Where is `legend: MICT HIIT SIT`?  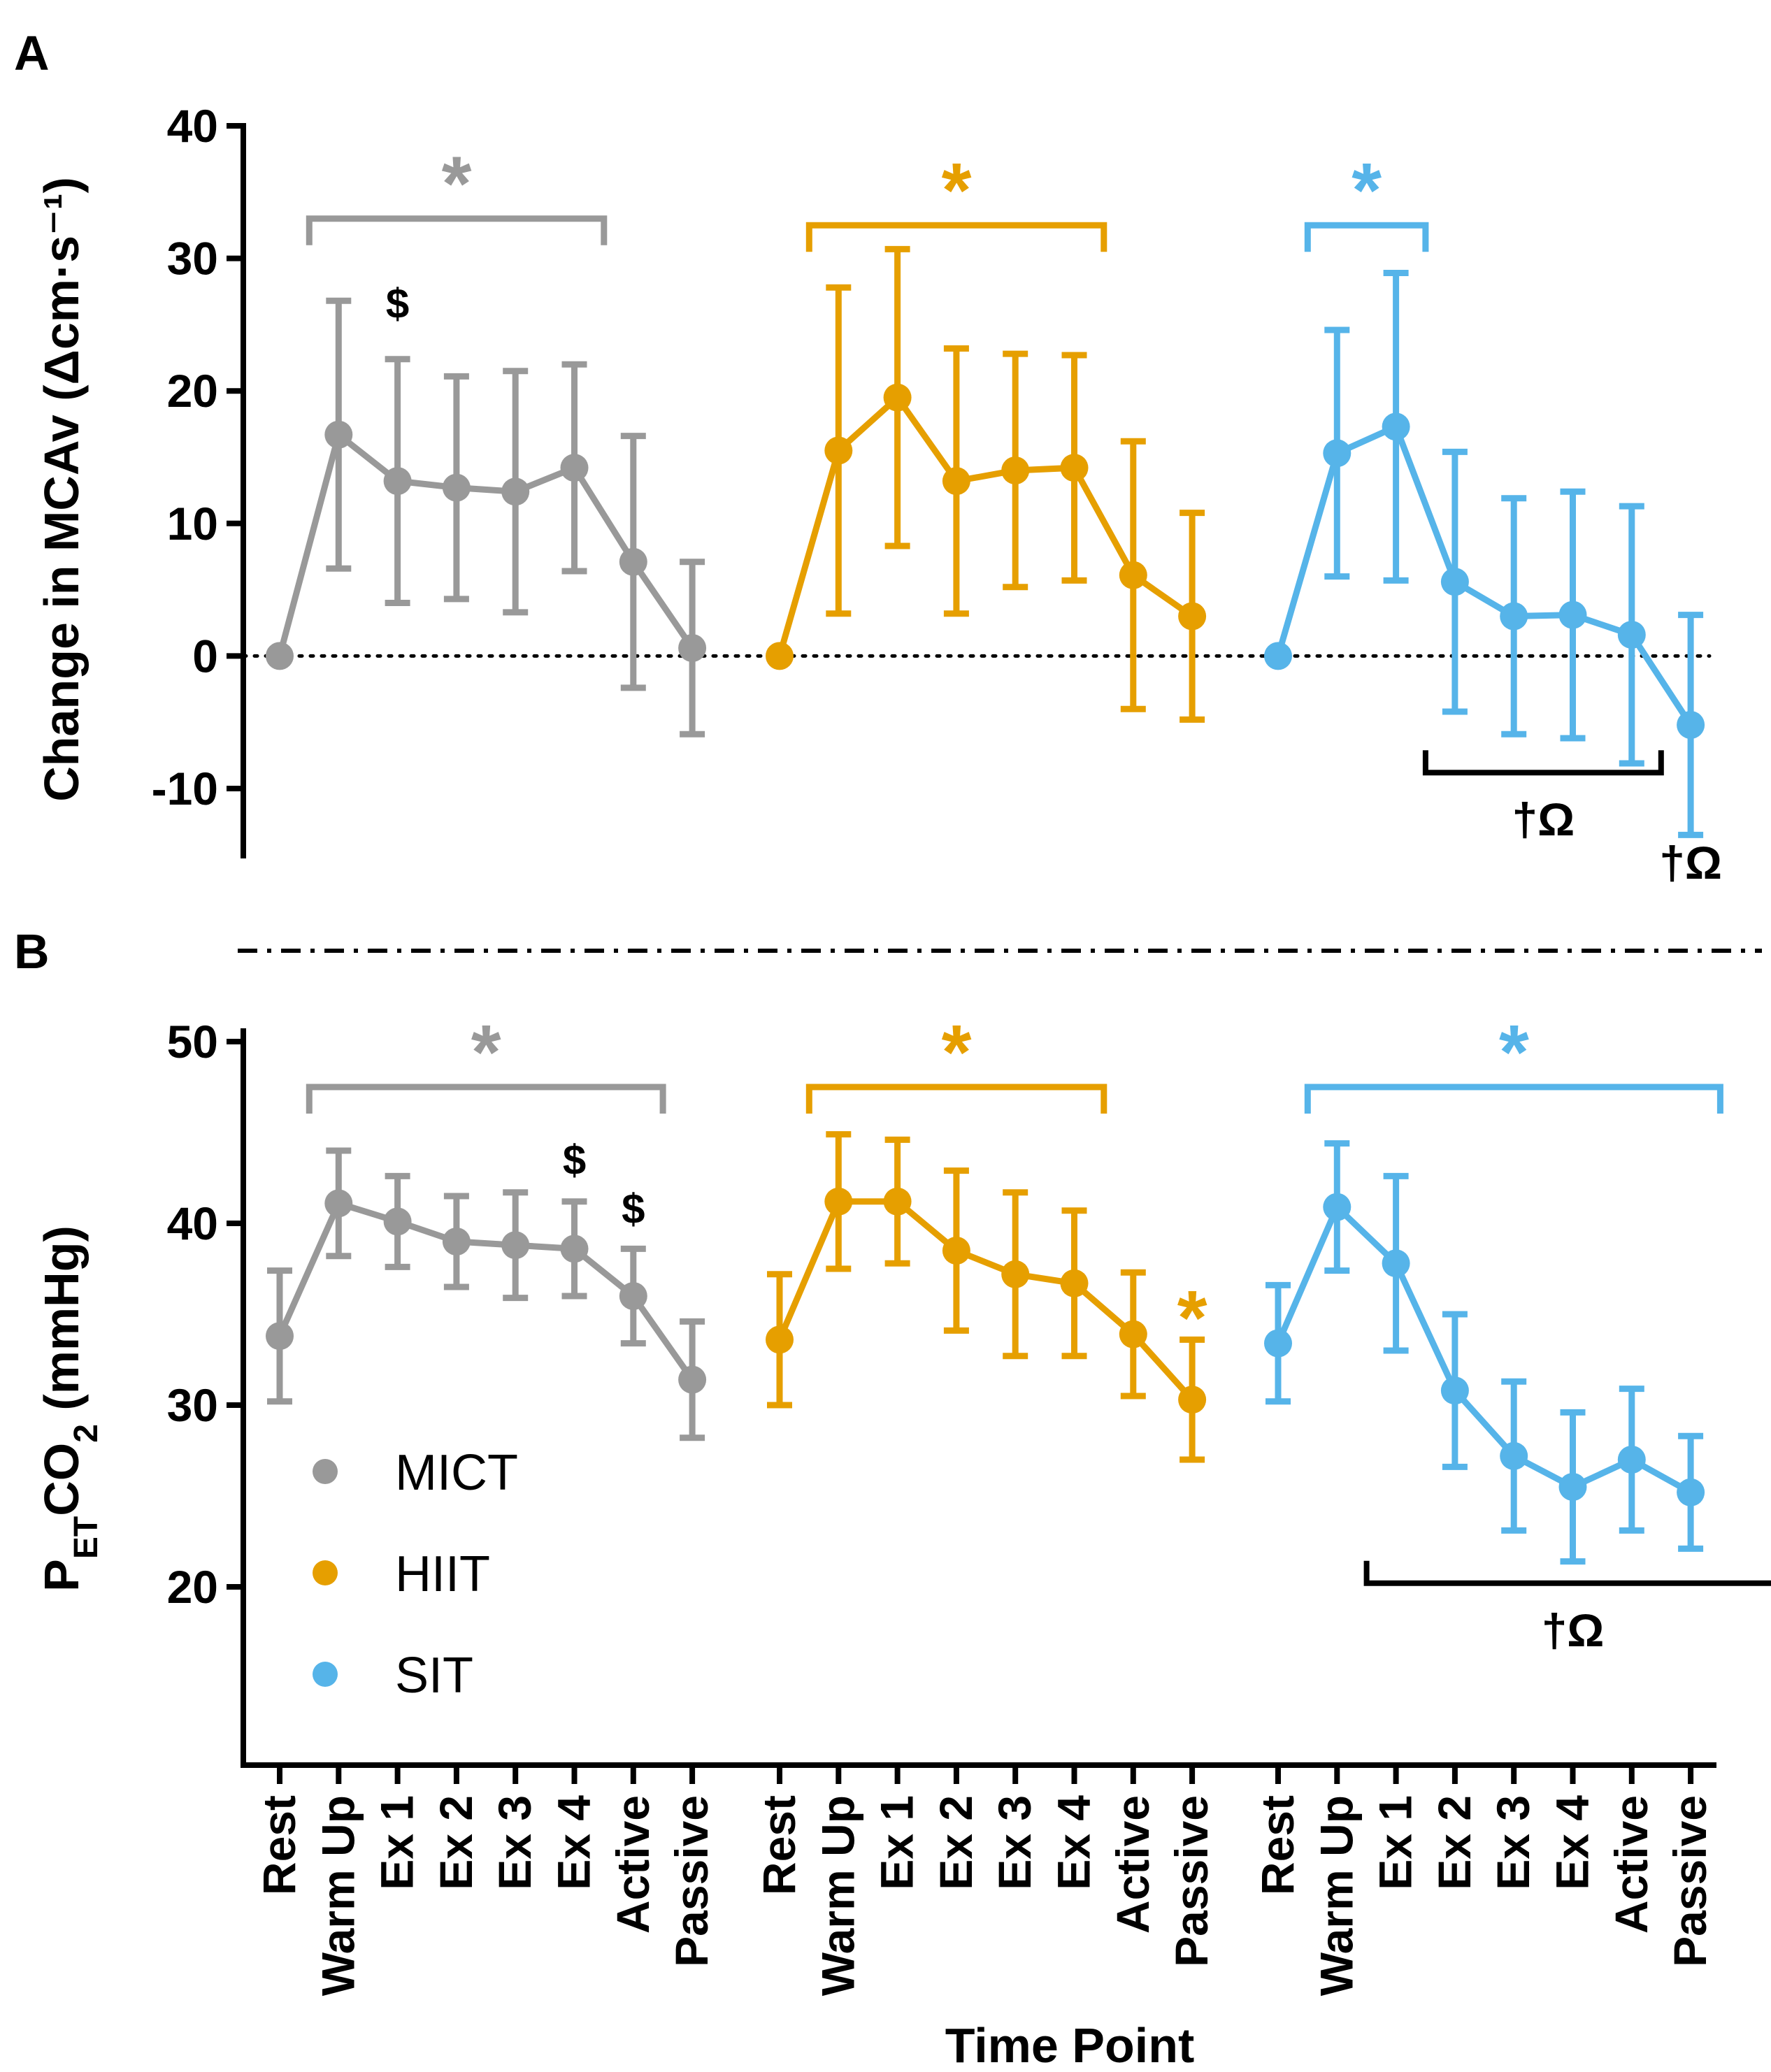 legend: MICT HIIT SIT is located at coordinates (416, 1574).